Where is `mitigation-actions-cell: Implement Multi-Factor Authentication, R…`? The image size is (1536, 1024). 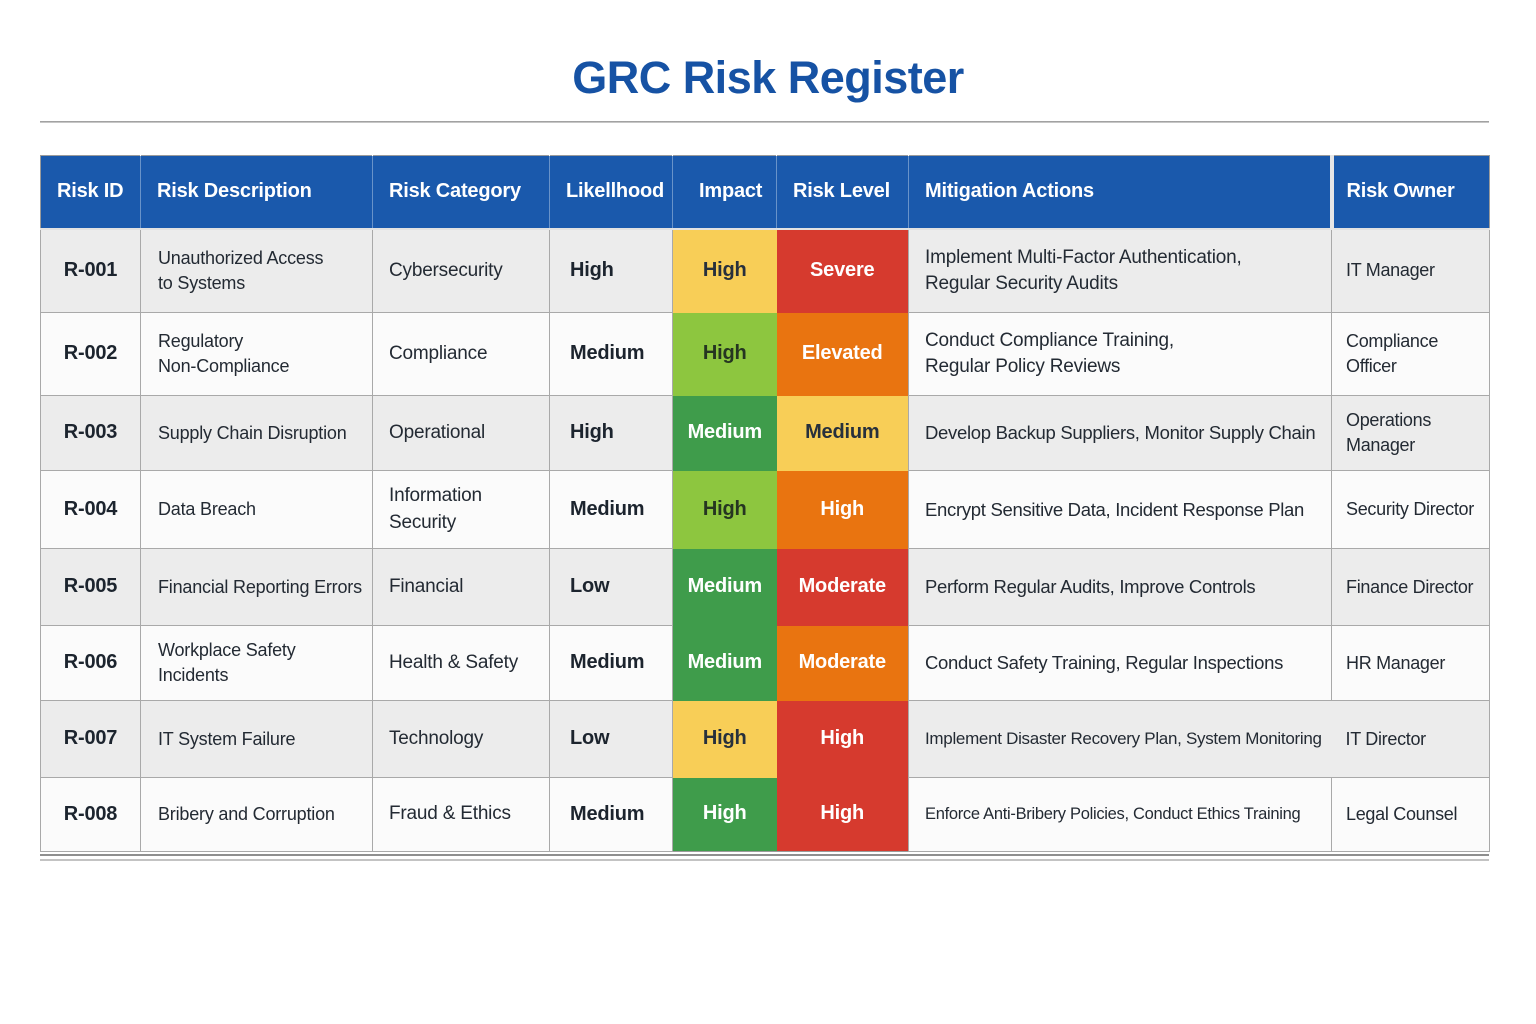
mitigation-actions-cell: Implement Multi-Factor Authentication, R… is located at coordinates (1120, 270).